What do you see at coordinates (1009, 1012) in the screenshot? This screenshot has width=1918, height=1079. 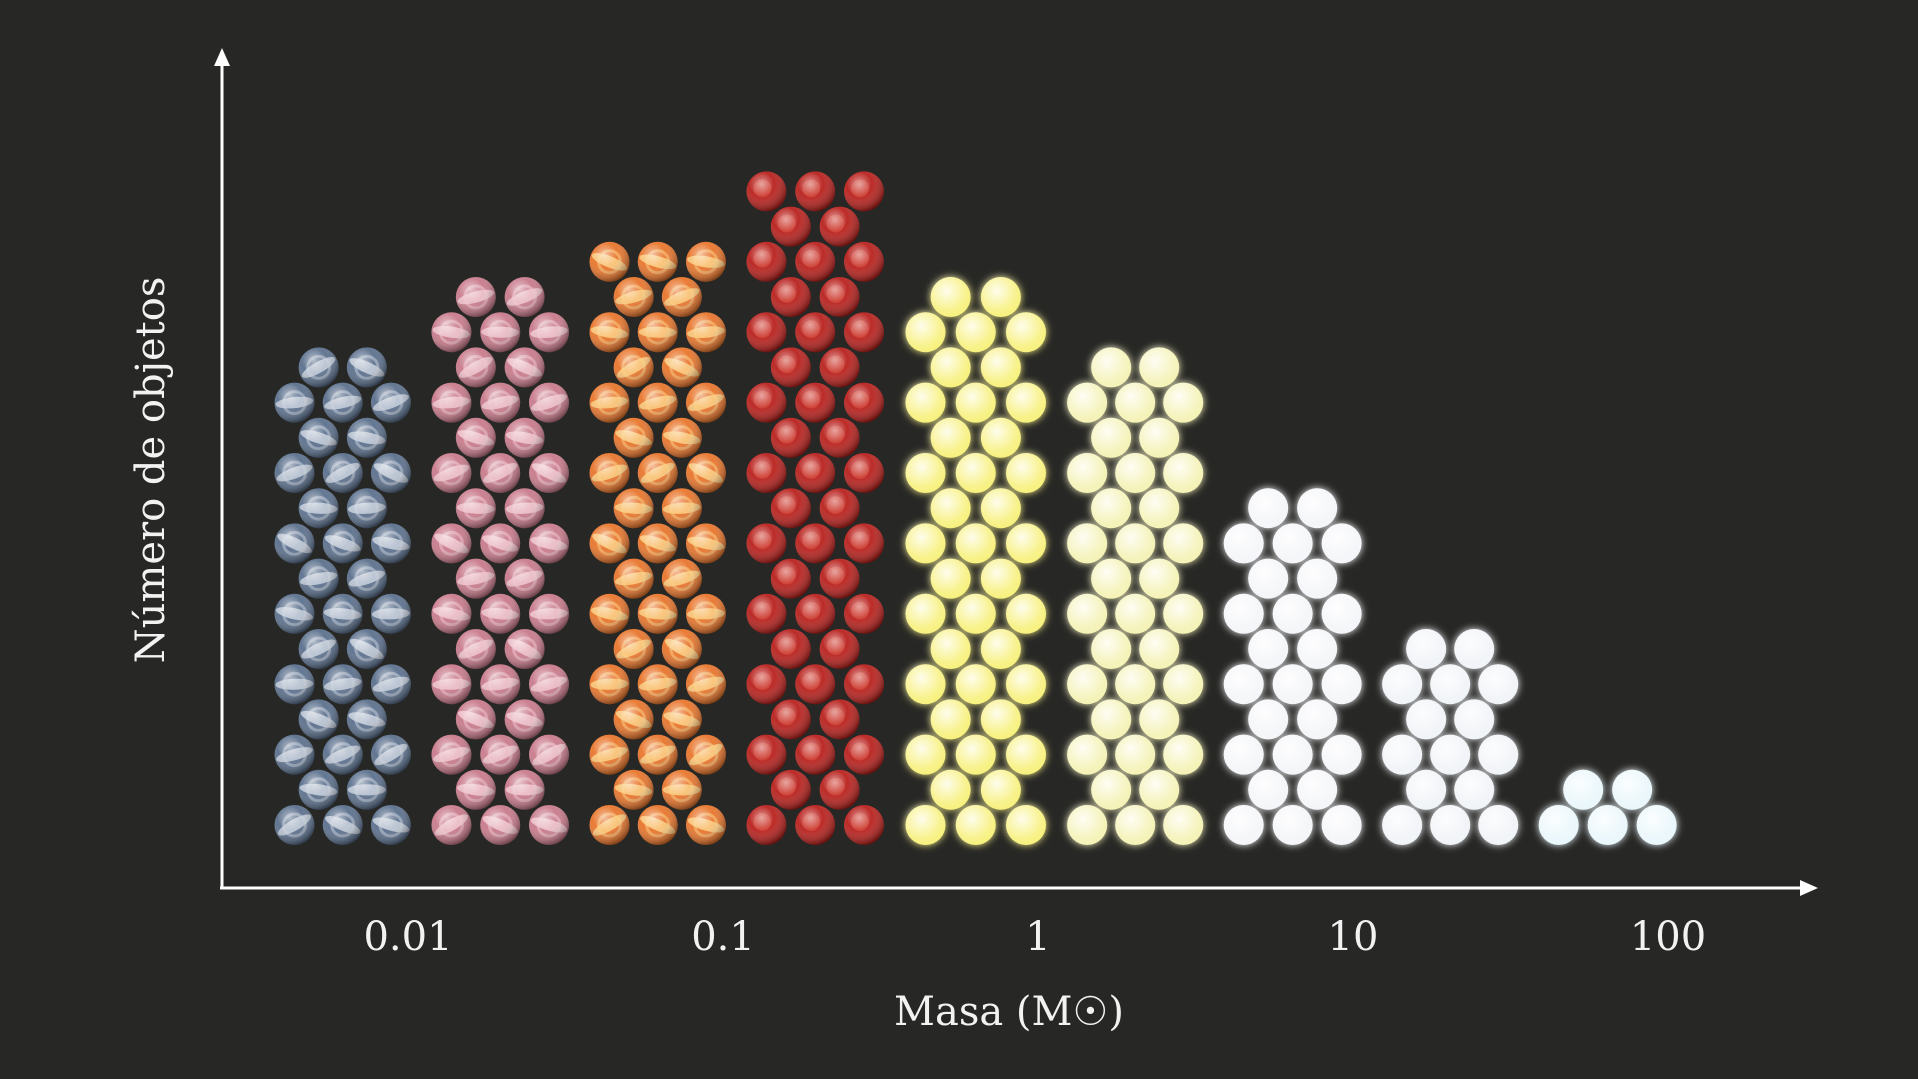 I see `x-axis-title: Masa (M☉)` at bounding box center [1009, 1012].